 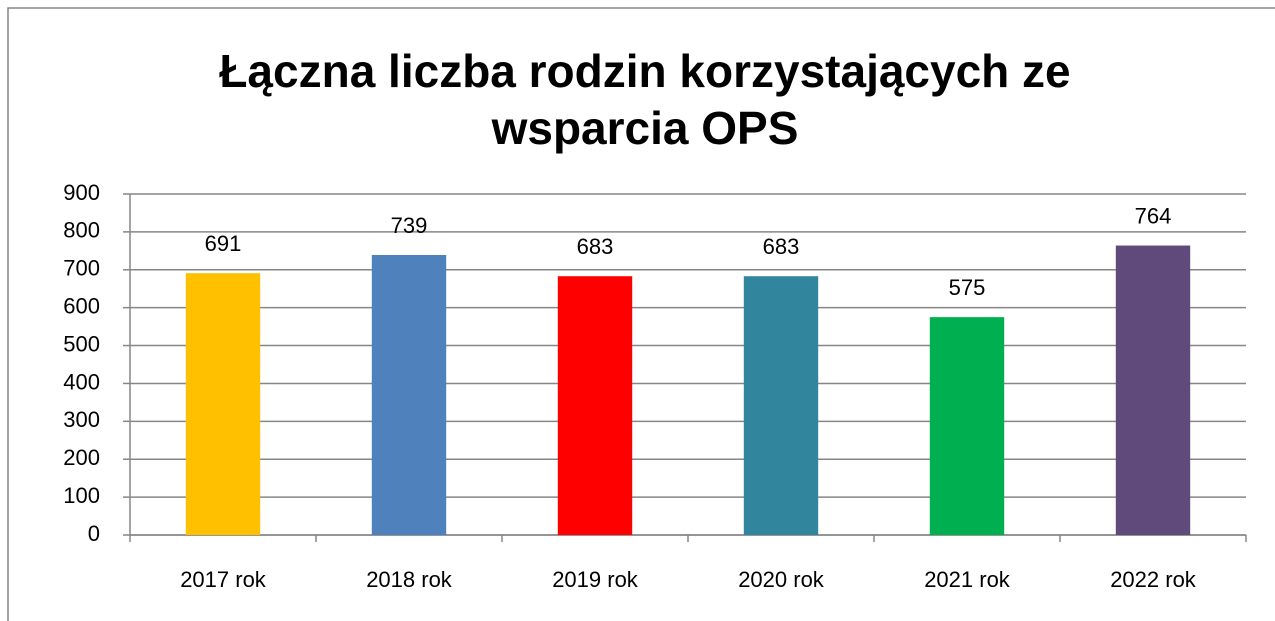 I want to click on y-tick-label: 300, so click(x=81, y=419).